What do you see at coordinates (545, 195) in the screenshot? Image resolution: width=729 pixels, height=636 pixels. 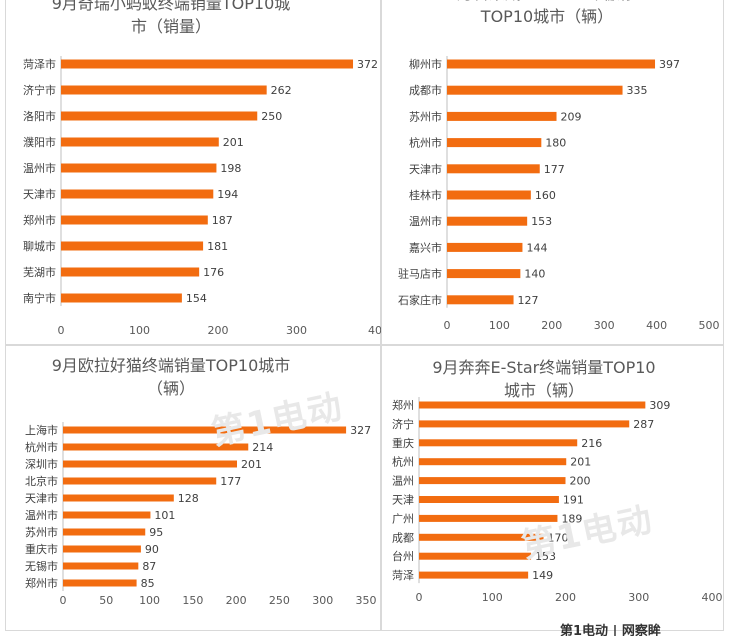 I see `value-label: 160` at bounding box center [545, 195].